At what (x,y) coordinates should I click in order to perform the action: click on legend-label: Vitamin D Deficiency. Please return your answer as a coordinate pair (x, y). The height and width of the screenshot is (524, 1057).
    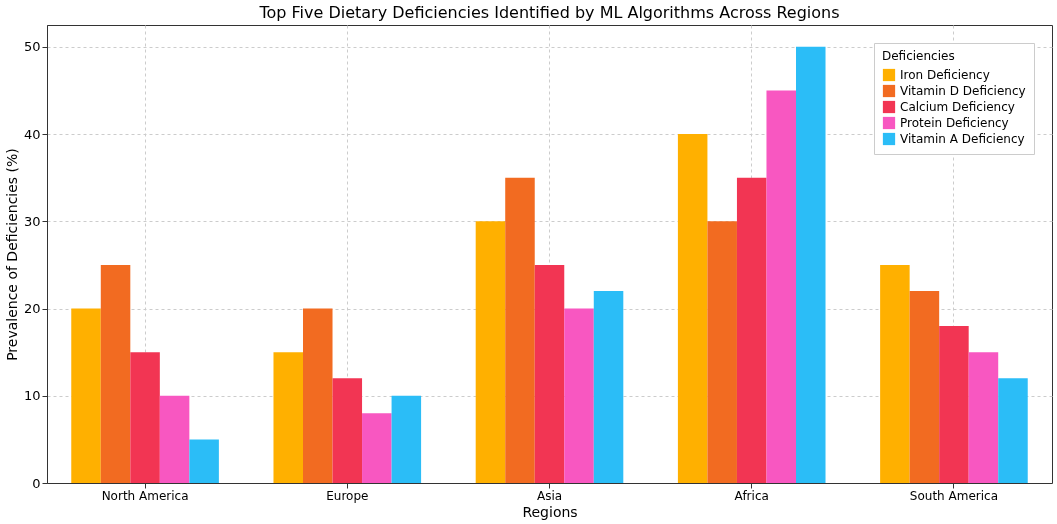
    Looking at the image, I should click on (963, 91).